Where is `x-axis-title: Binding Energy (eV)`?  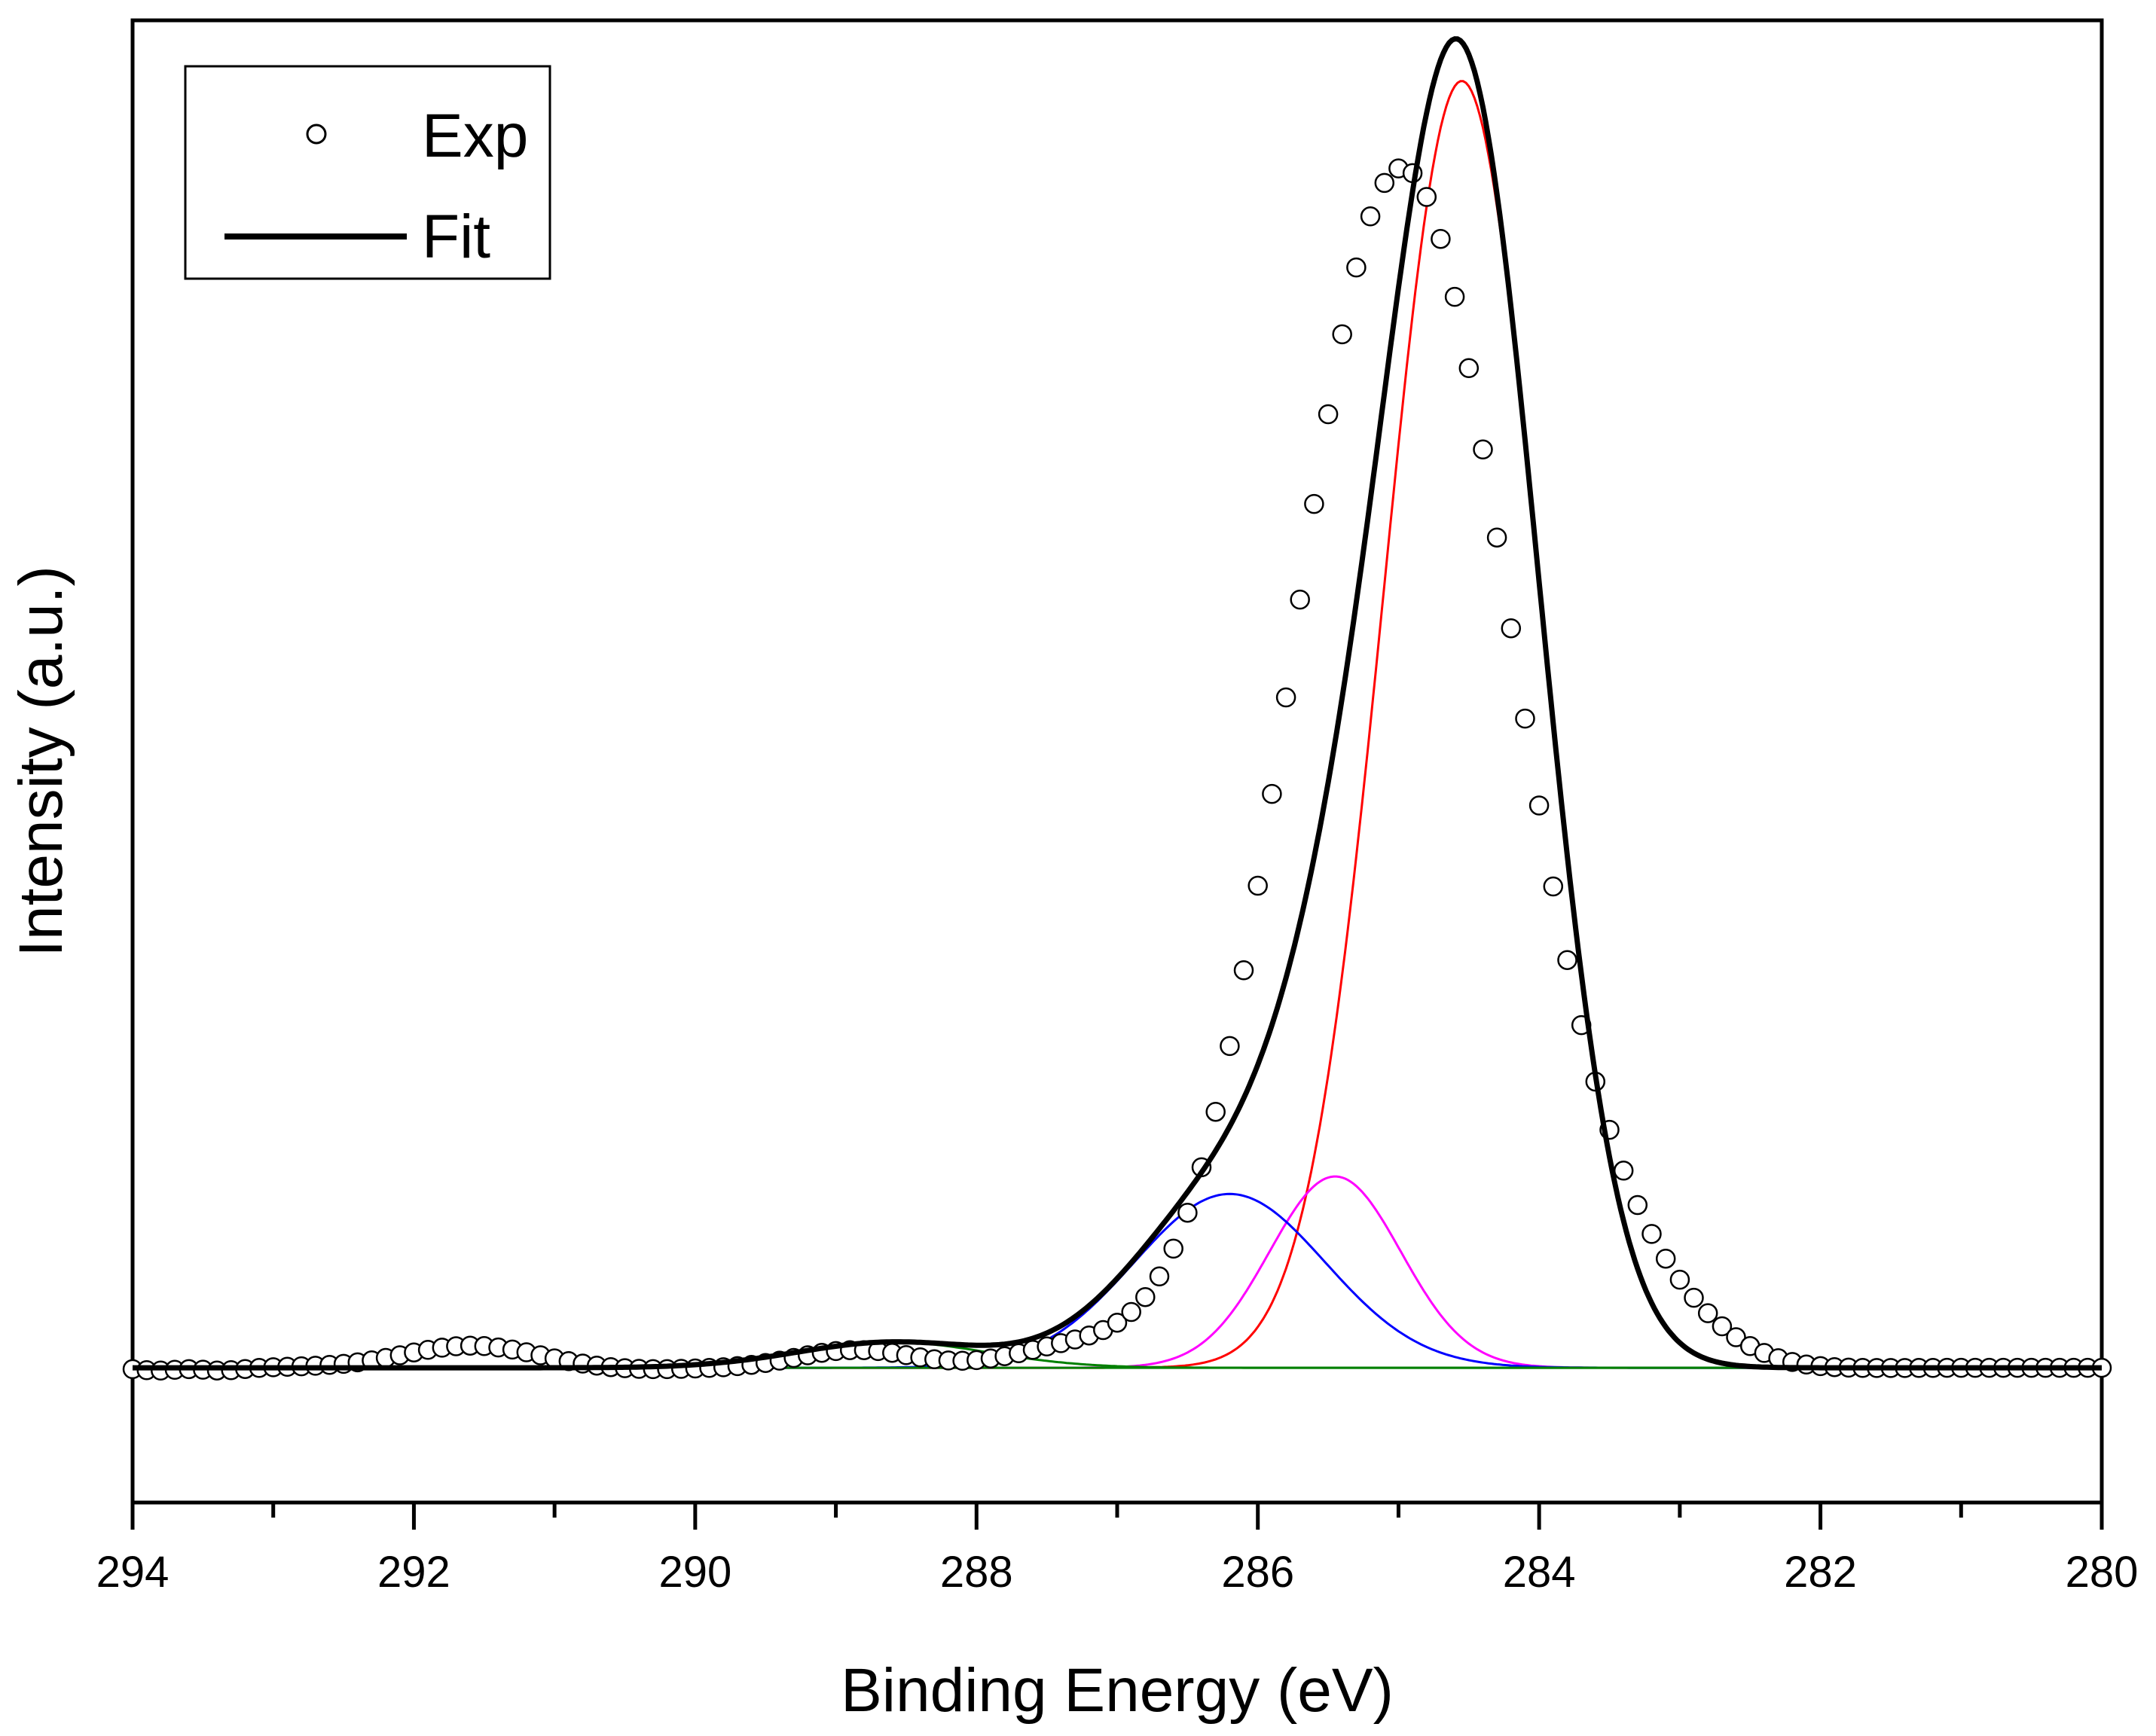 x-axis-title: Binding Energy (eV) is located at coordinates (1117, 1691).